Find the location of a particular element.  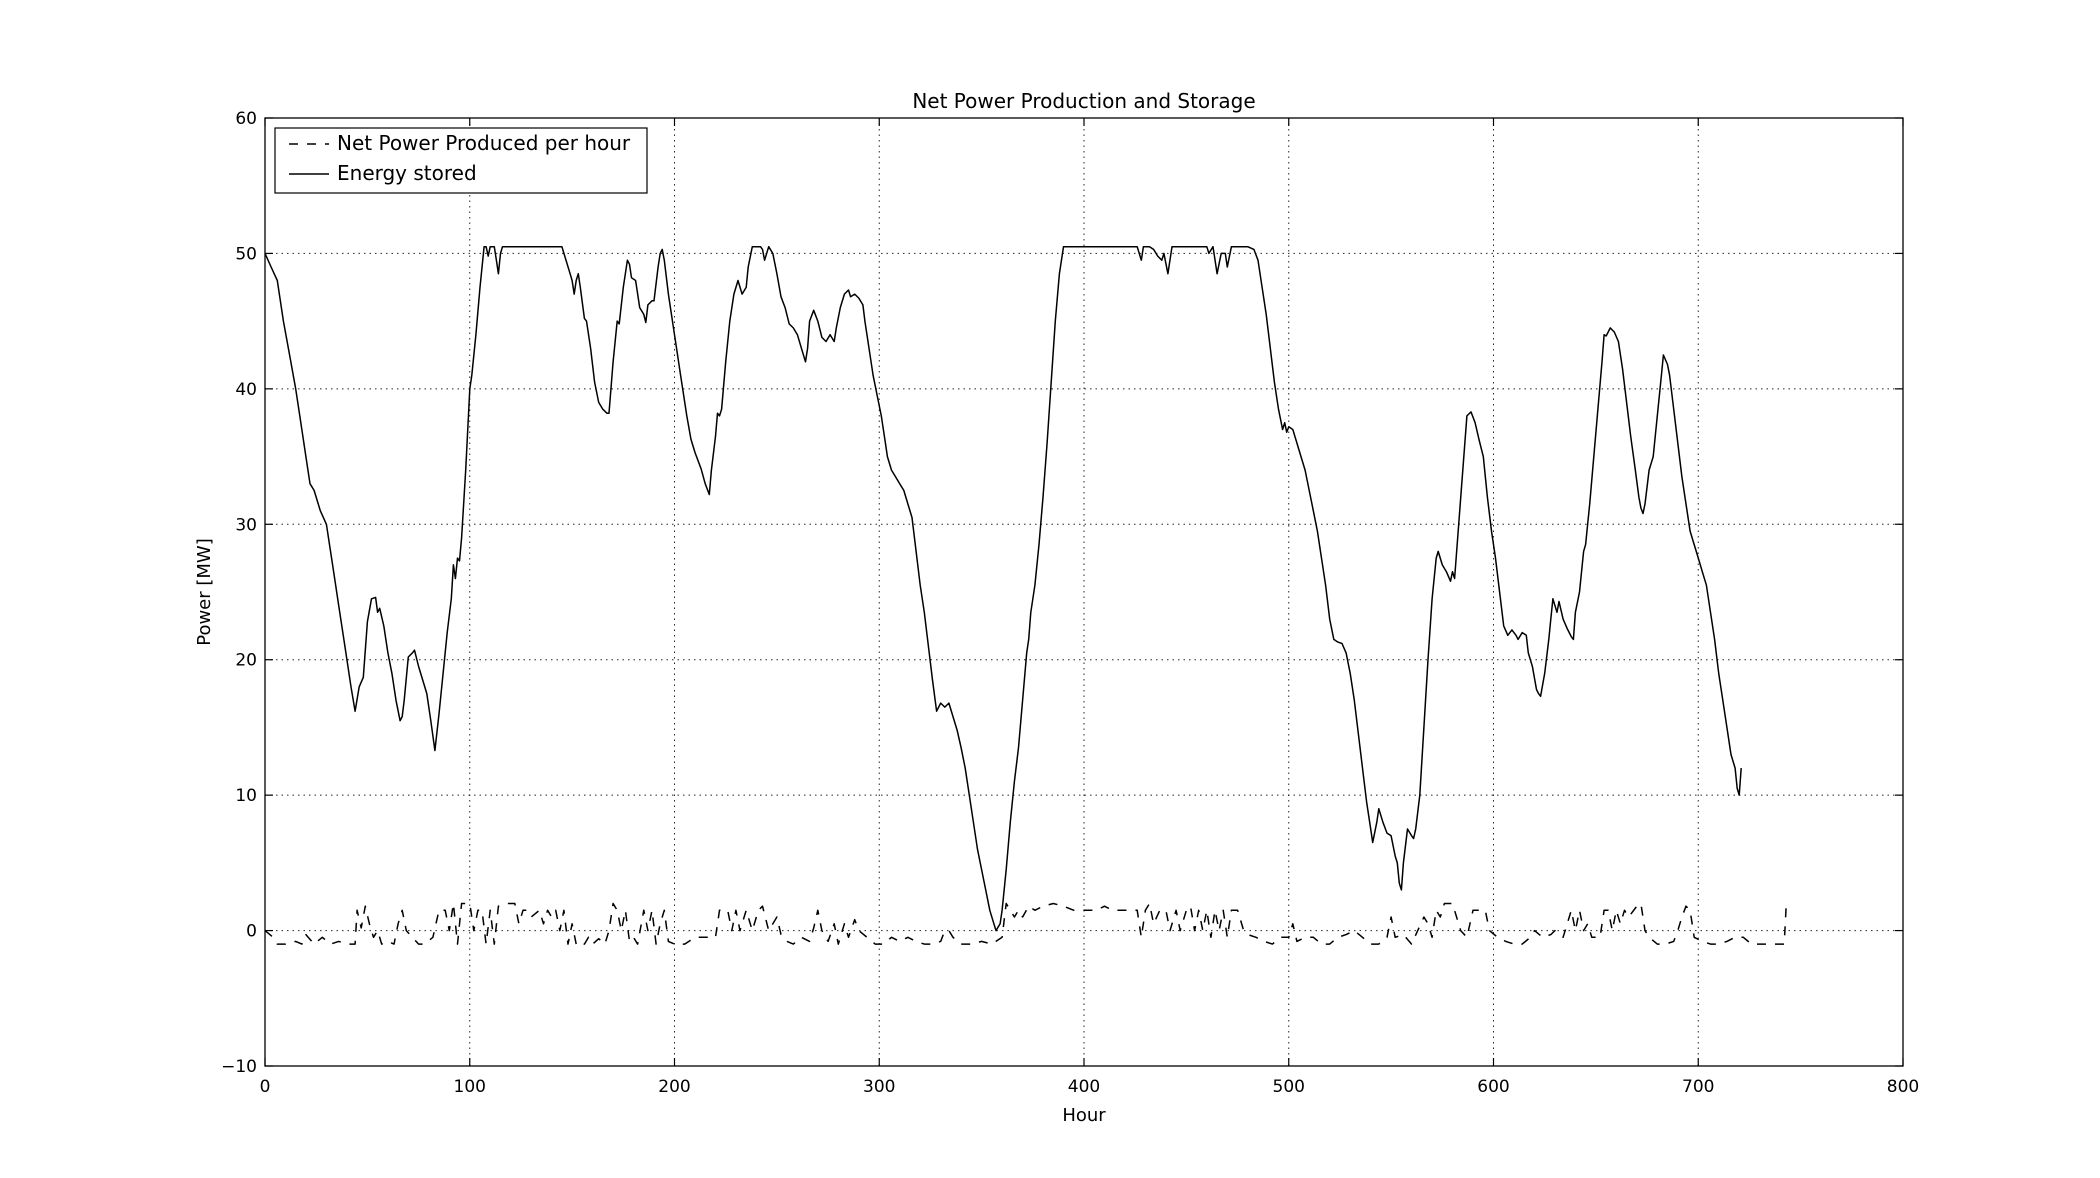

y-axis-title: Power [MW] is located at coordinates (204, 592).